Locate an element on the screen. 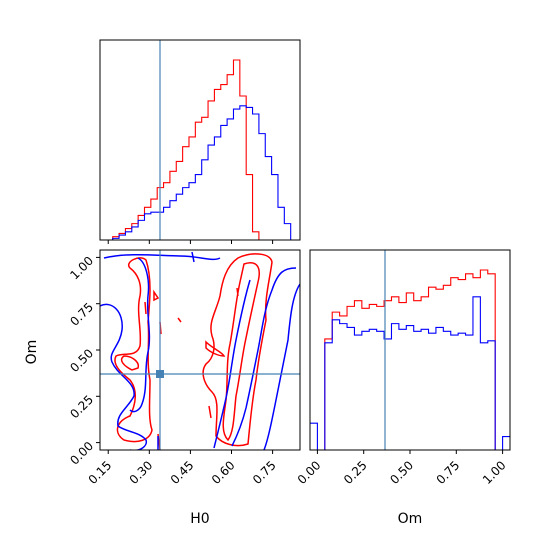  x-tick-label: 0.15 is located at coordinates (100, 472).